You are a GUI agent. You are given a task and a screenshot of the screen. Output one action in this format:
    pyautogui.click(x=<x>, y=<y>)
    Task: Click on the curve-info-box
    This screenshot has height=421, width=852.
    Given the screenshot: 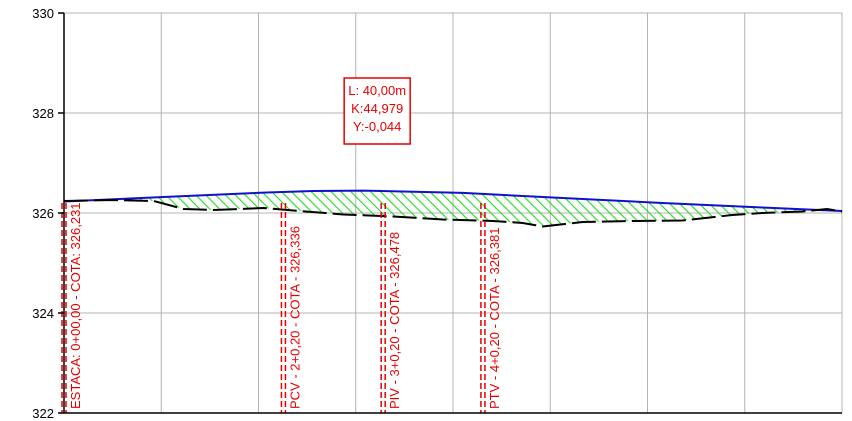 What is the action you would take?
    pyautogui.click(x=377, y=111)
    